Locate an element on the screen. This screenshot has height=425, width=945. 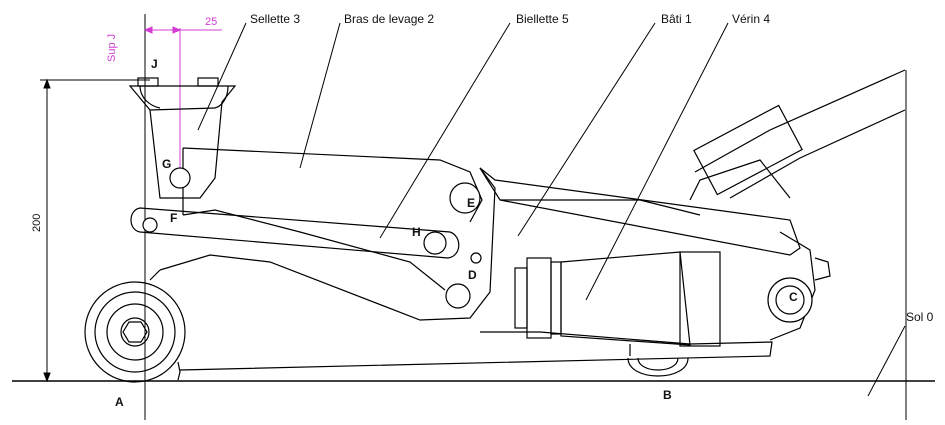
point-label-a: A is located at coordinates (119, 402).